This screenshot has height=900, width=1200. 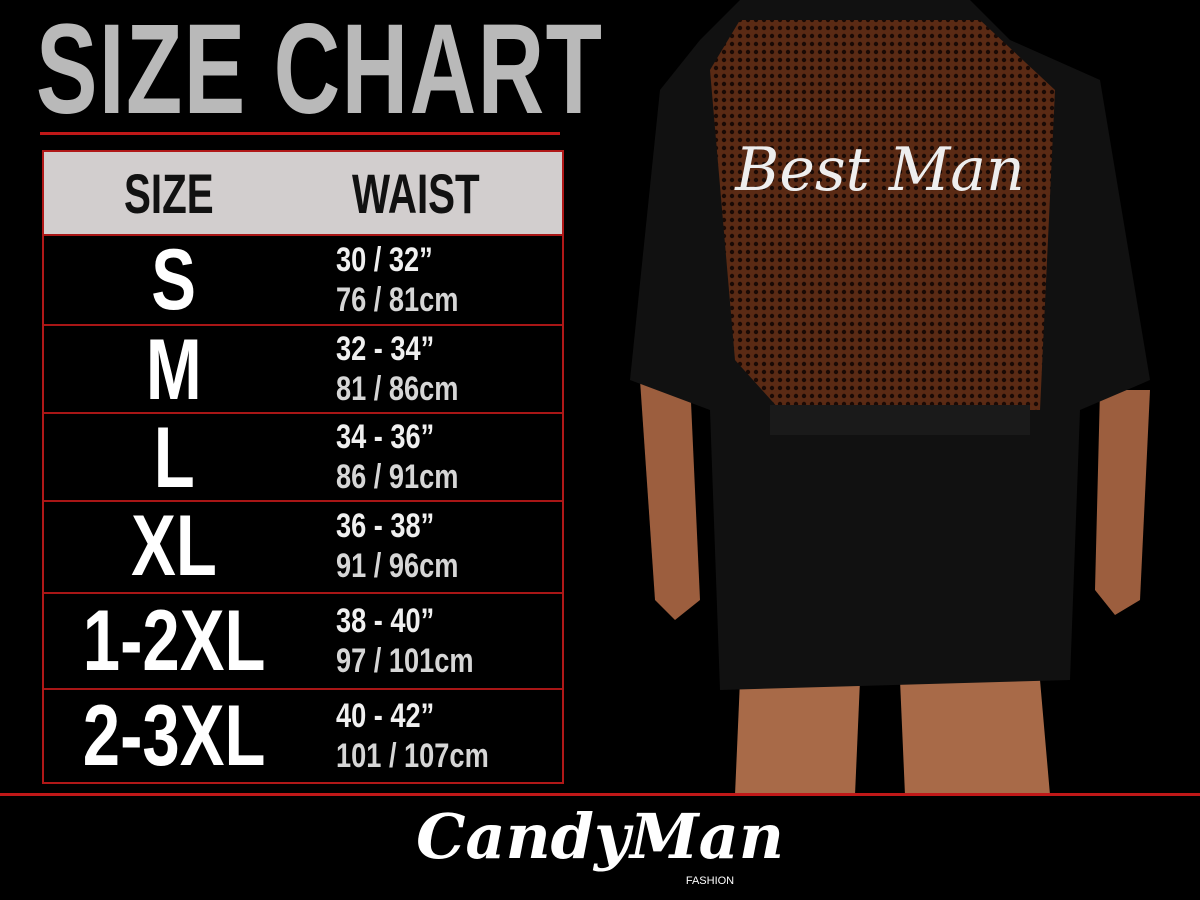 I want to click on brand-logo: CandyMan FASHION, so click(x=600, y=849).